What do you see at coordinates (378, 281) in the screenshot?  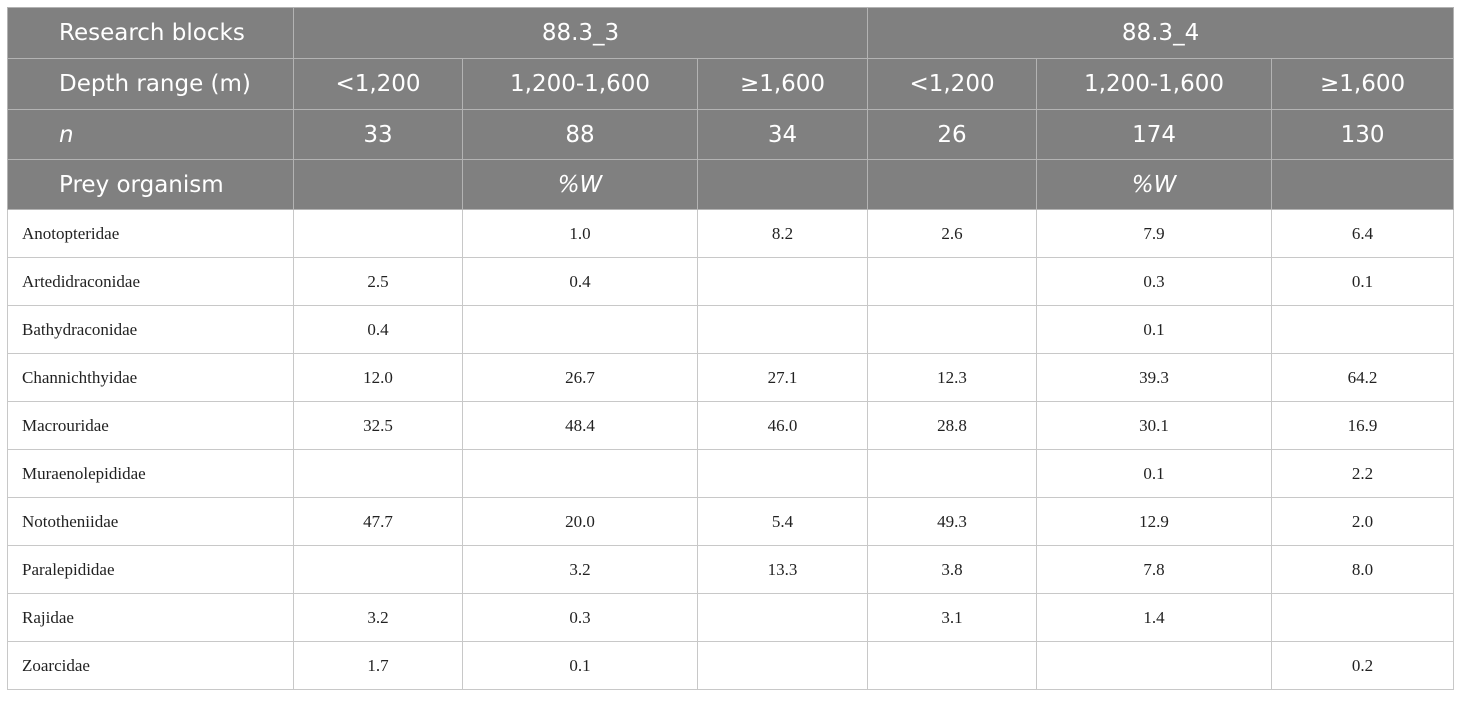 I see `value-cell: 2.5` at bounding box center [378, 281].